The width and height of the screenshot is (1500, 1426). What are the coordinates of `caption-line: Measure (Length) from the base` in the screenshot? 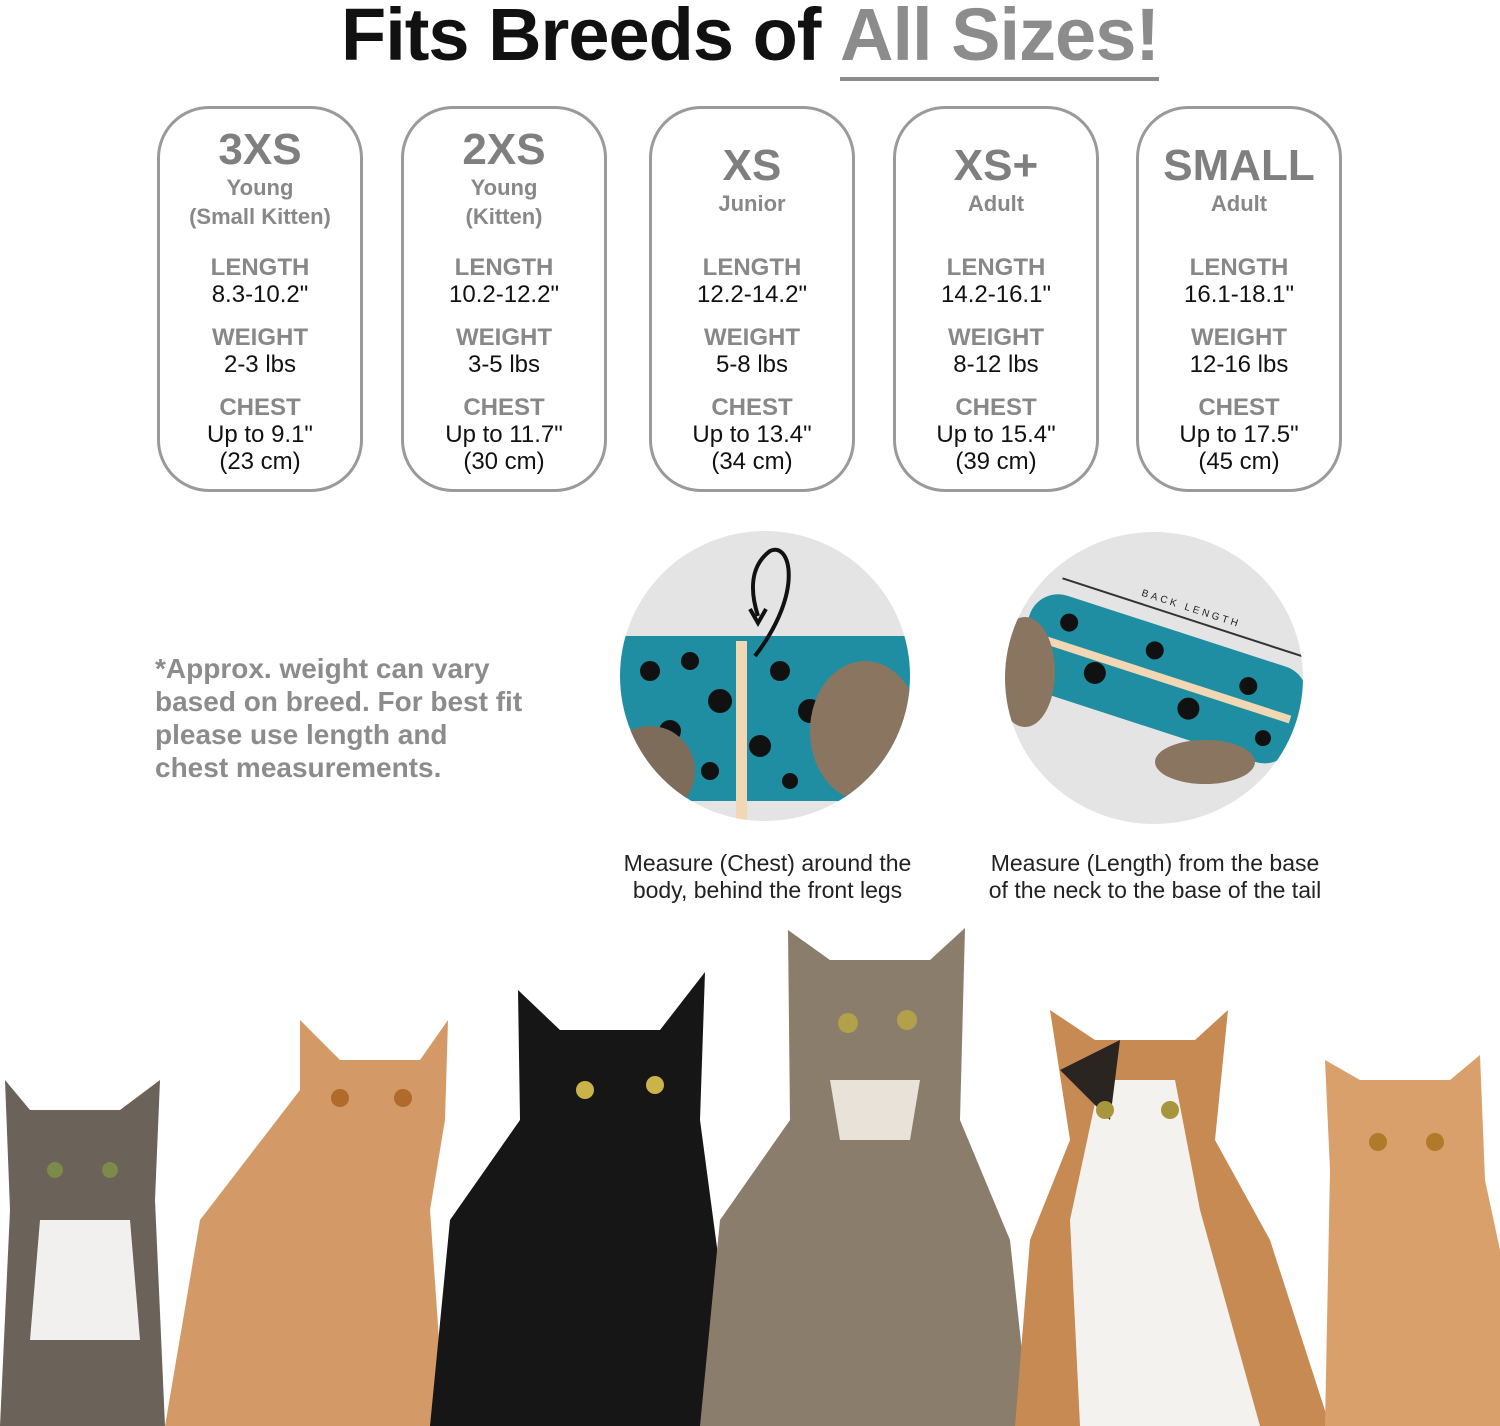 It's located at (1155, 863).